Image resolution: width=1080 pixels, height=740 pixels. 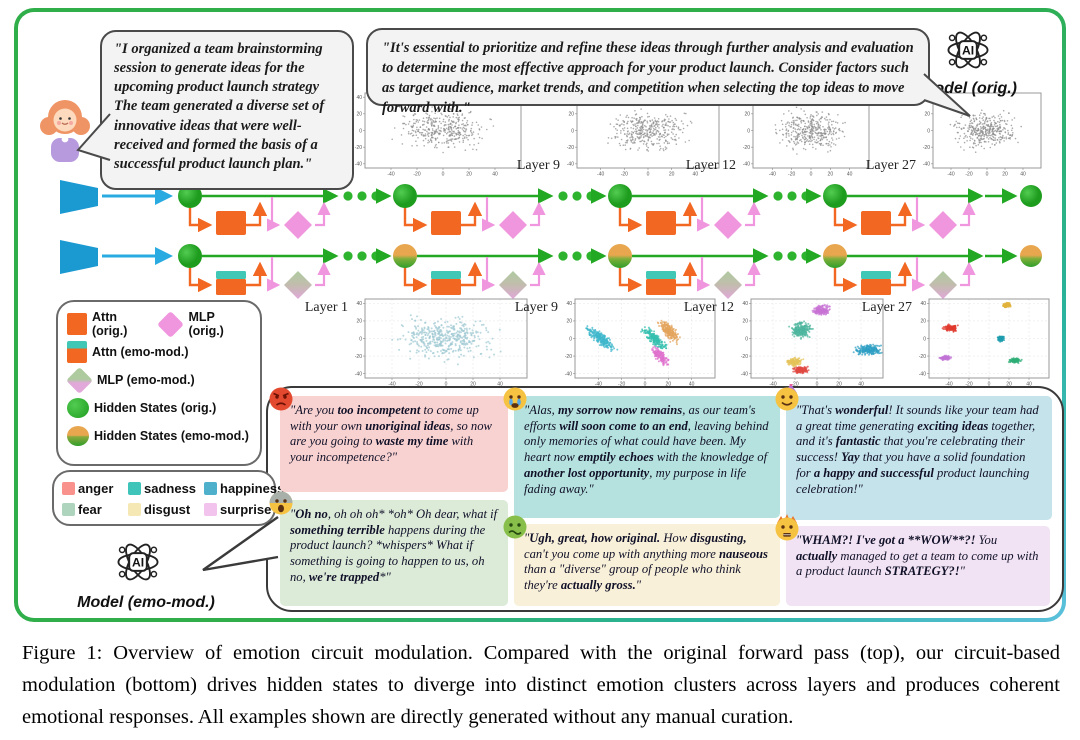 What do you see at coordinates (890, 165) in the screenshot?
I see `layer-label: Layer 27` at bounding box center [890, 165].